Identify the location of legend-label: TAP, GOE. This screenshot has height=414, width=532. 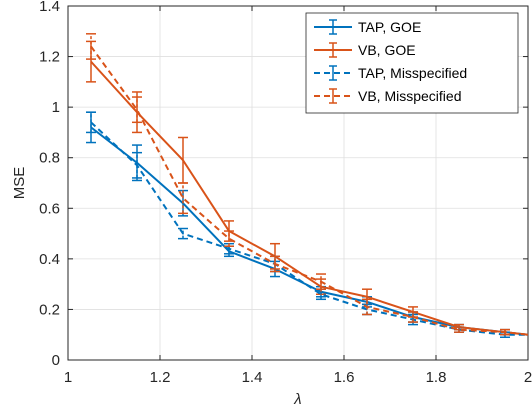
(389, 27).